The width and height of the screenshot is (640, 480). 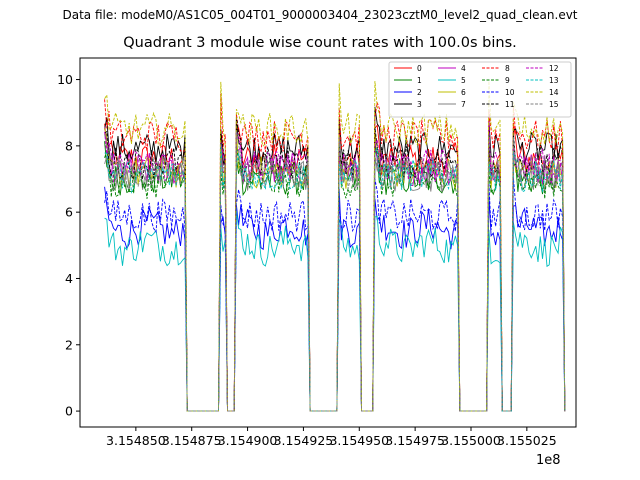 I want to click on legend-label-14: 14, so click(x=554, y=92).